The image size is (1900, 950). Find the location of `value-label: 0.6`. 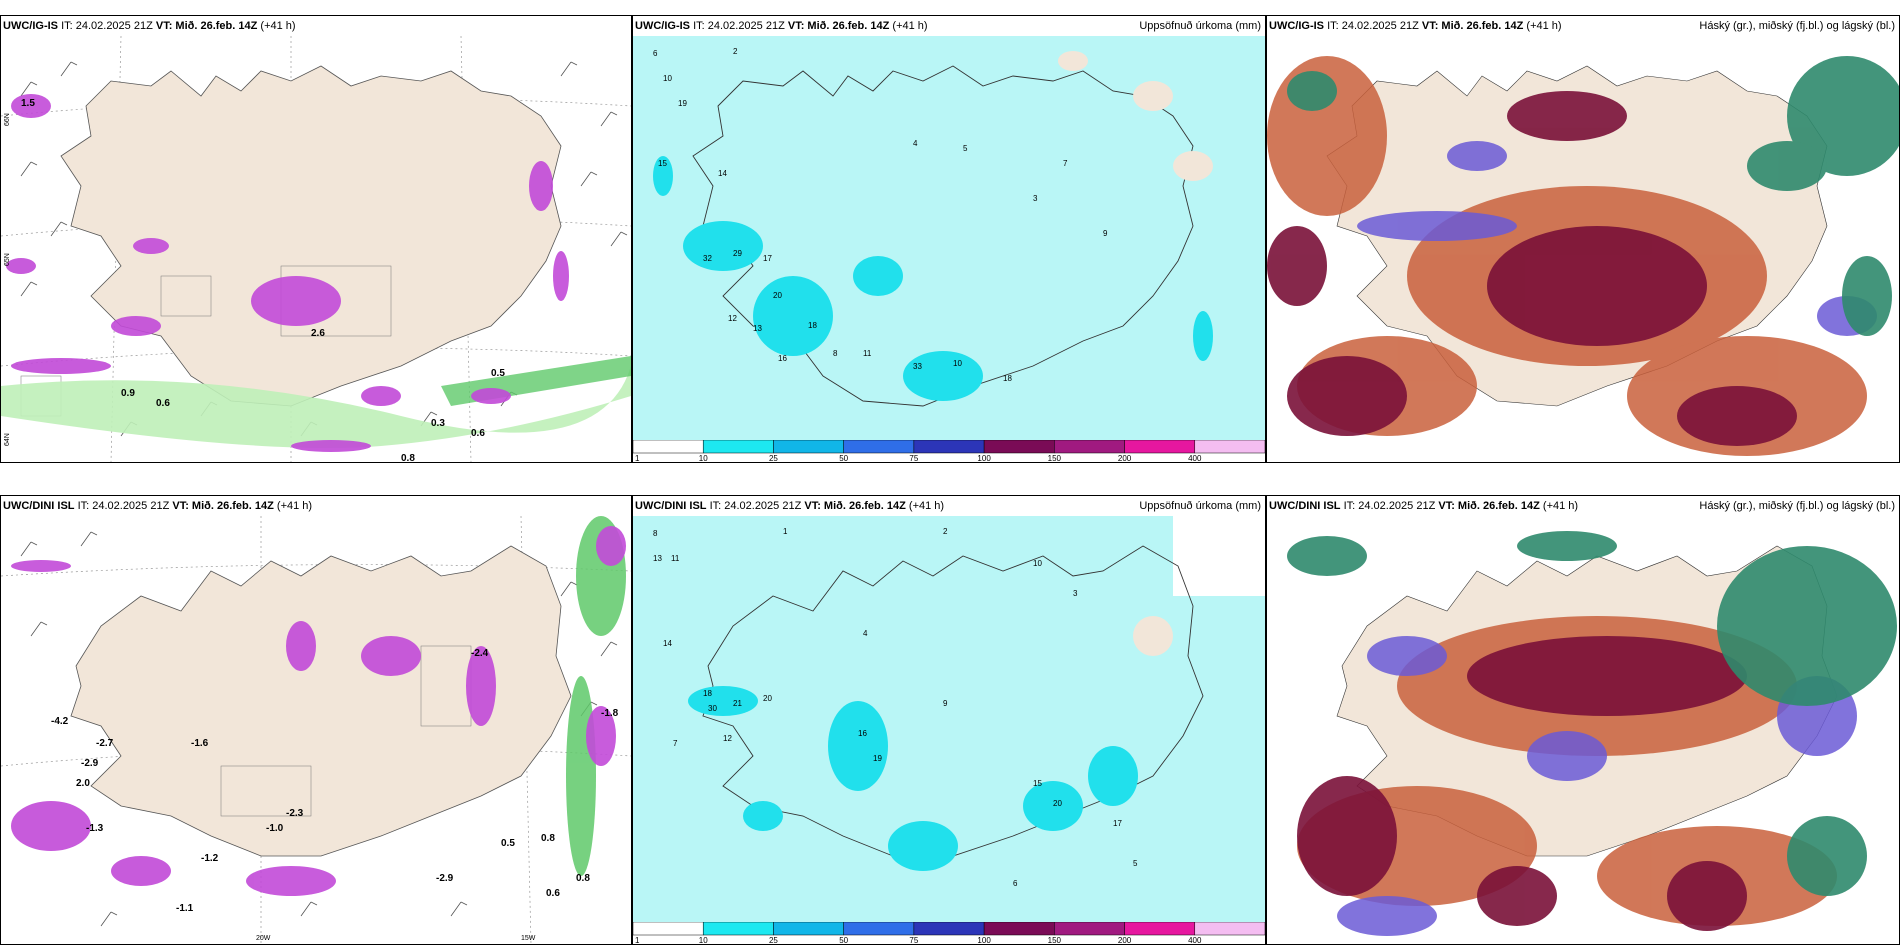

value-label: 0.6 is located at coordinates (163, 403).